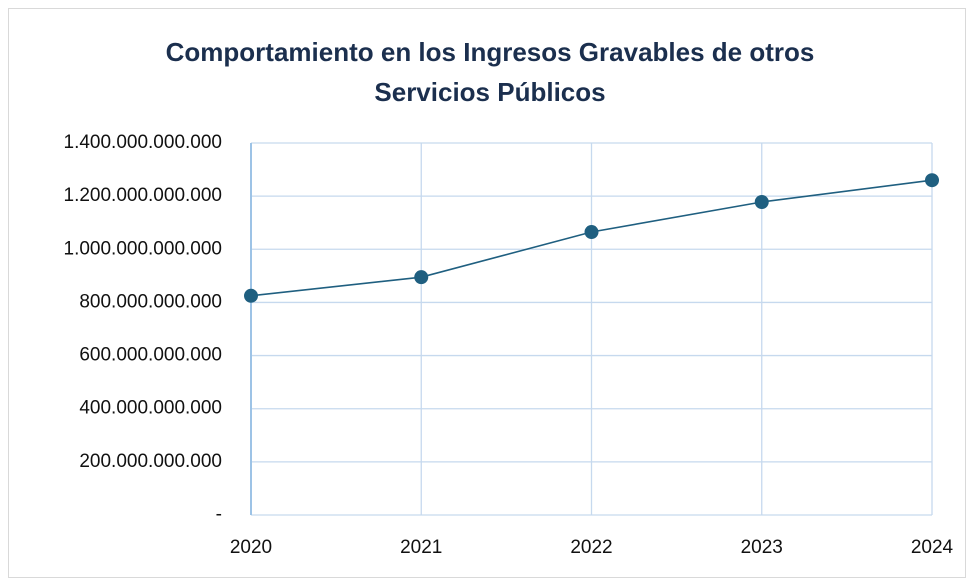 This screenshot has height=578, width=973. What do you see at coordinates (421, 547) in the screenshot?
I see `x-tick-label: 2021` at bounding box center [421, 547].